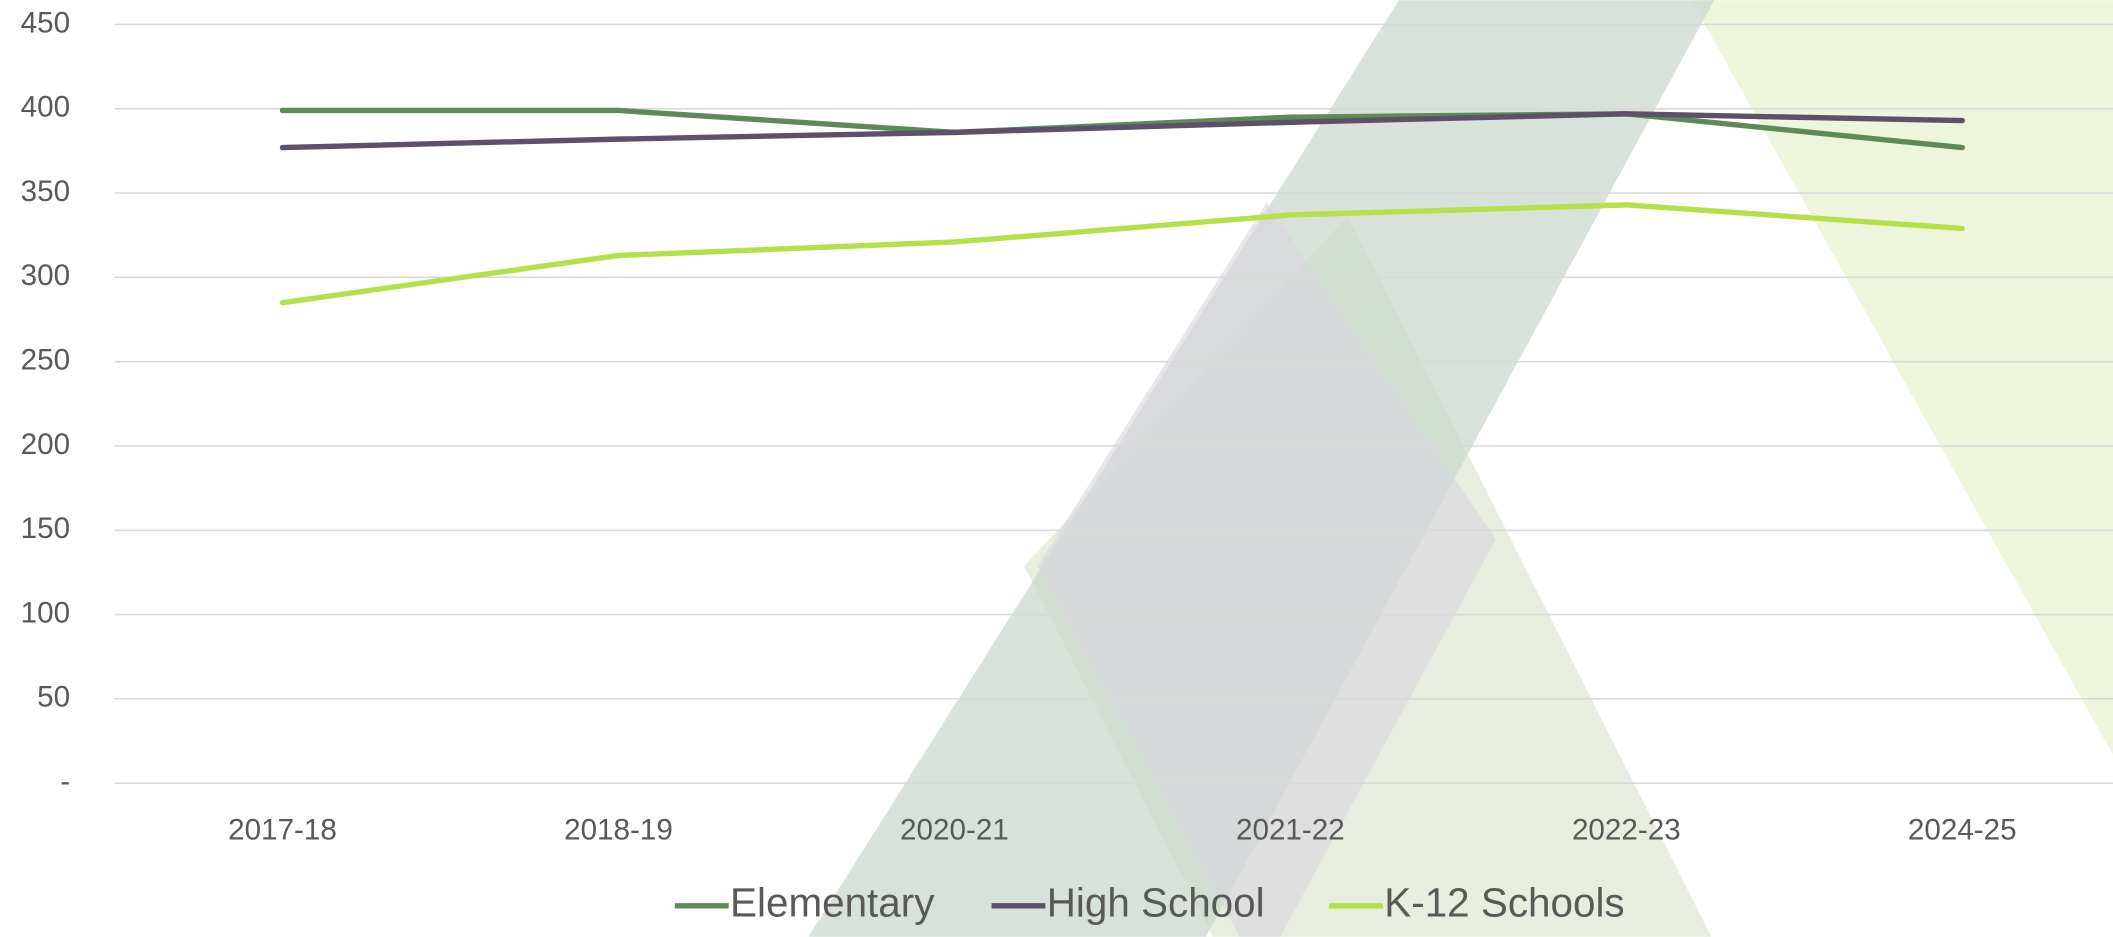  Describe the element at coordinates (45, 191) in the screenshot. I see `y-tick-label: 350` at that location.